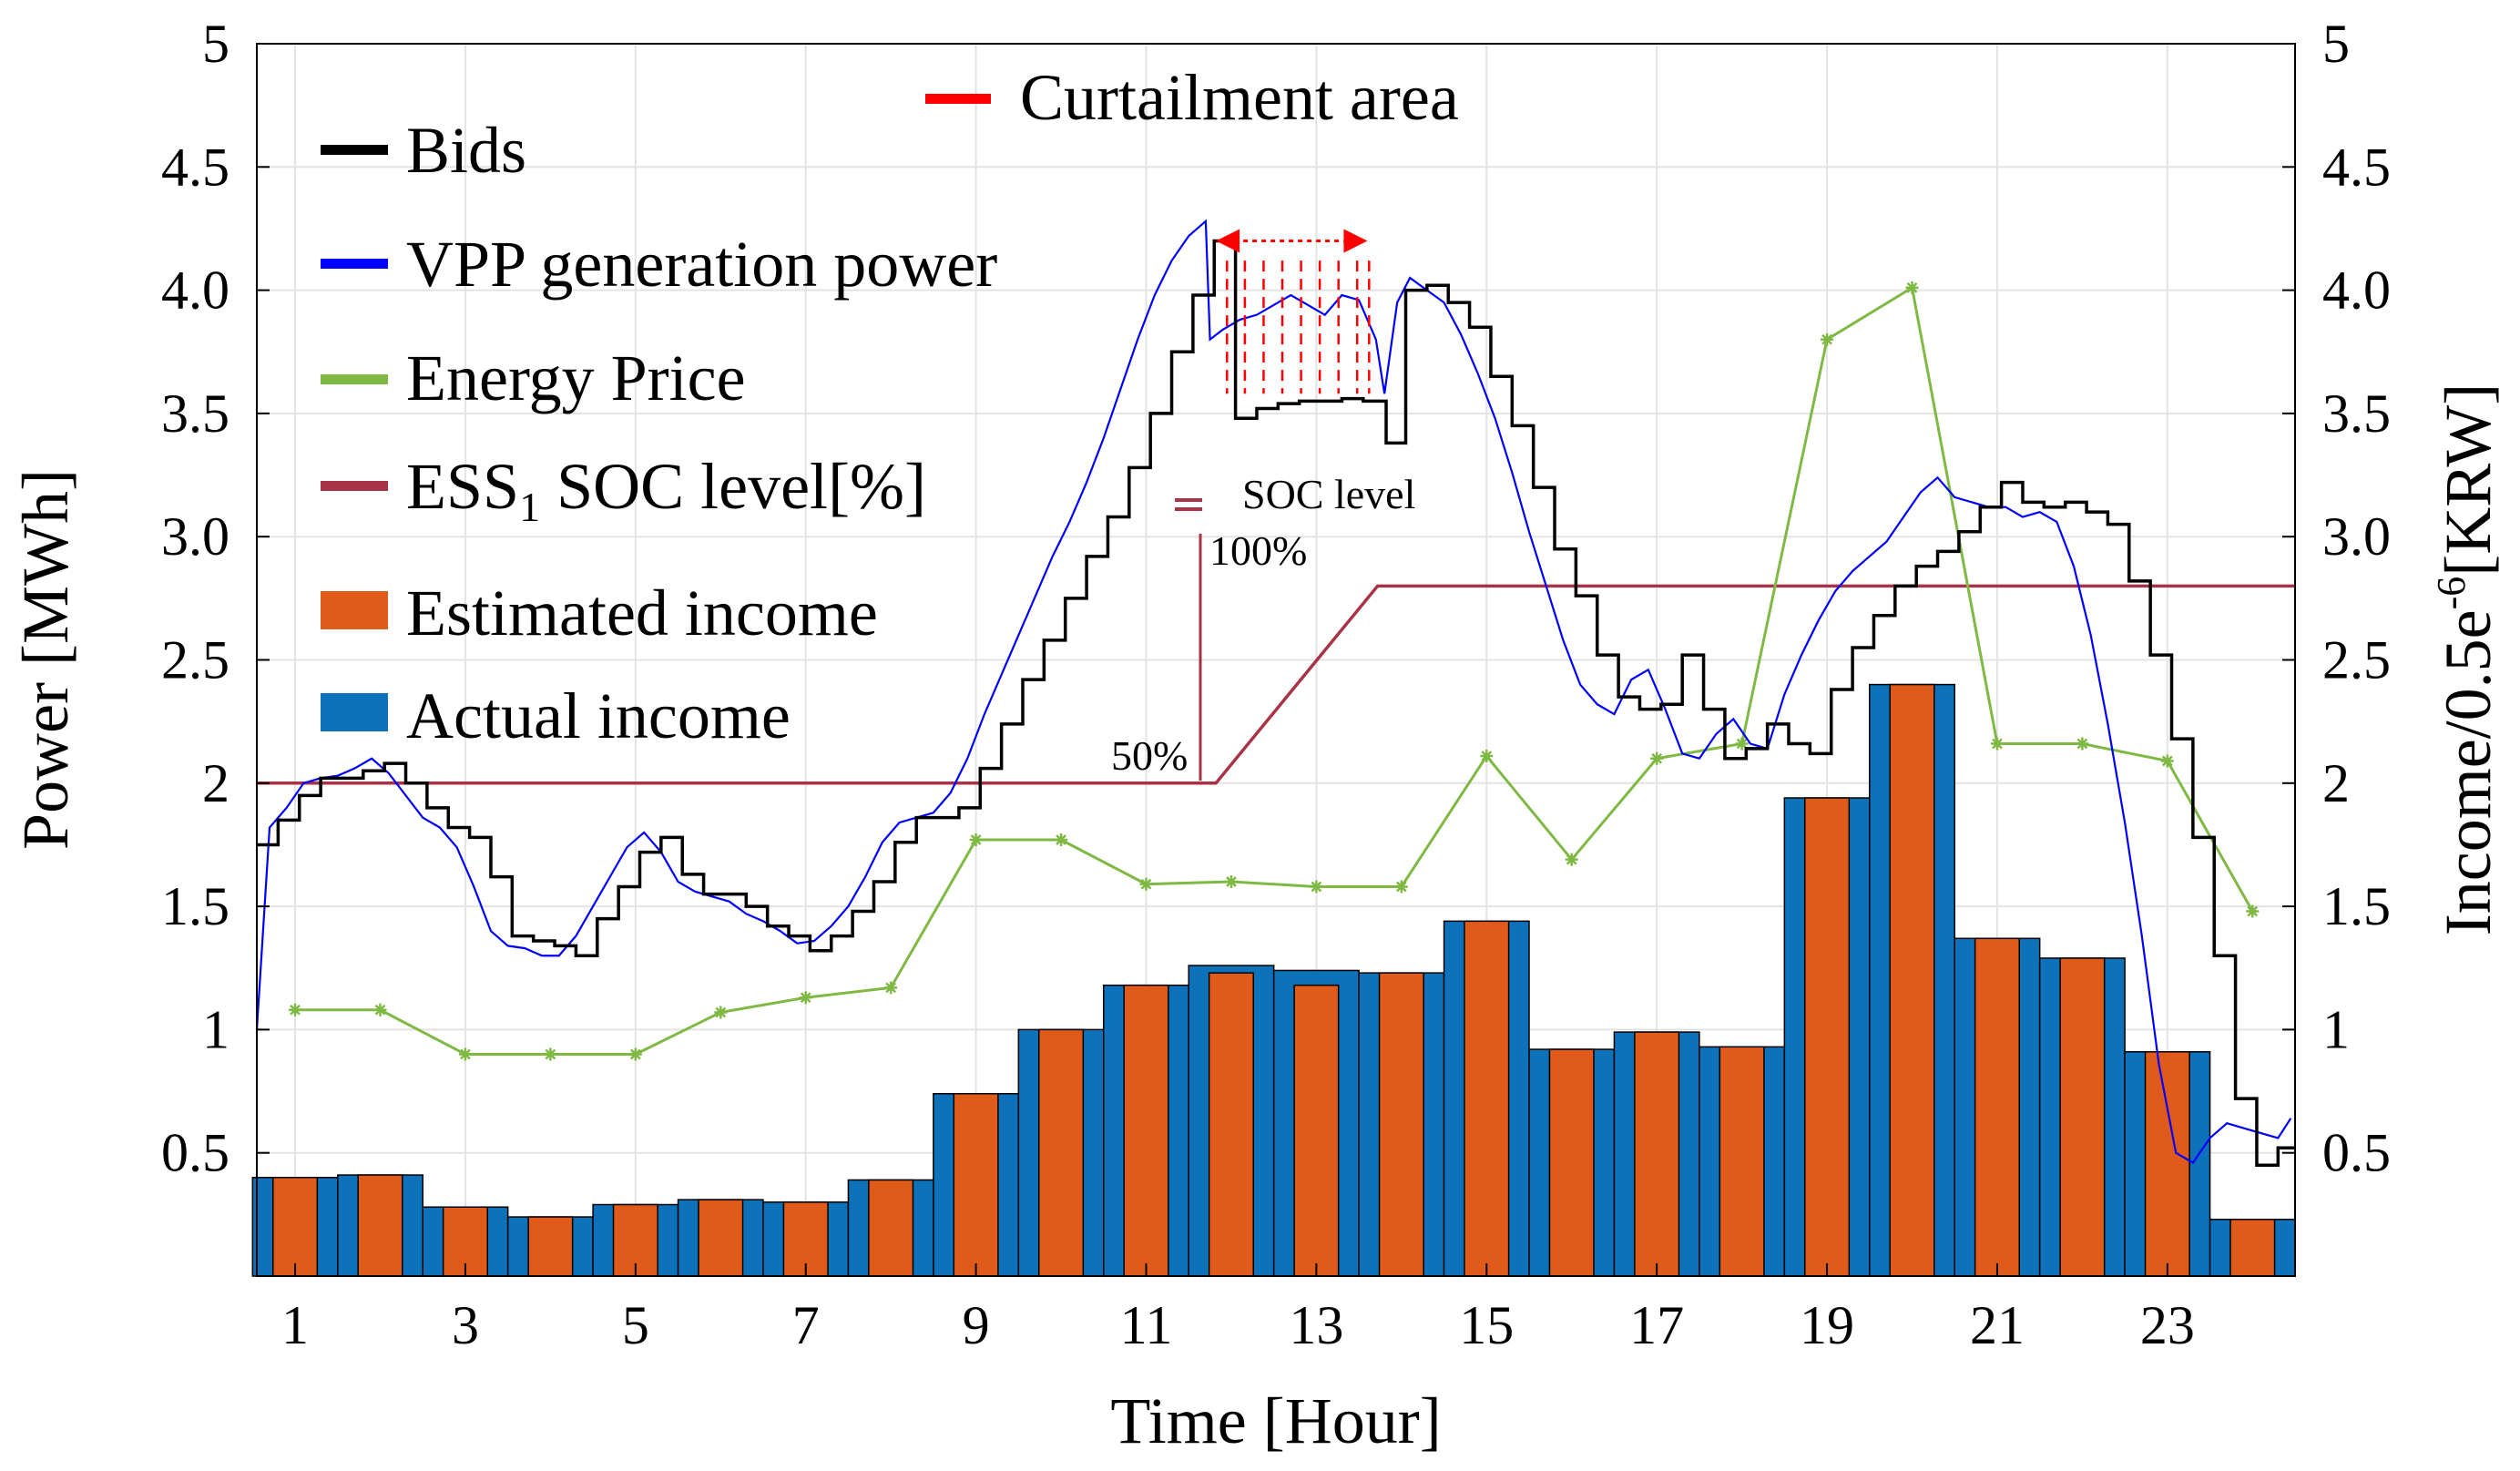 The height and width of the screenshot is (1471, 2520). What do you see at coordinates (462, 487) in the screenshot?
I see `legend-soc-pre: ESS` at bounding box center [462, 487].